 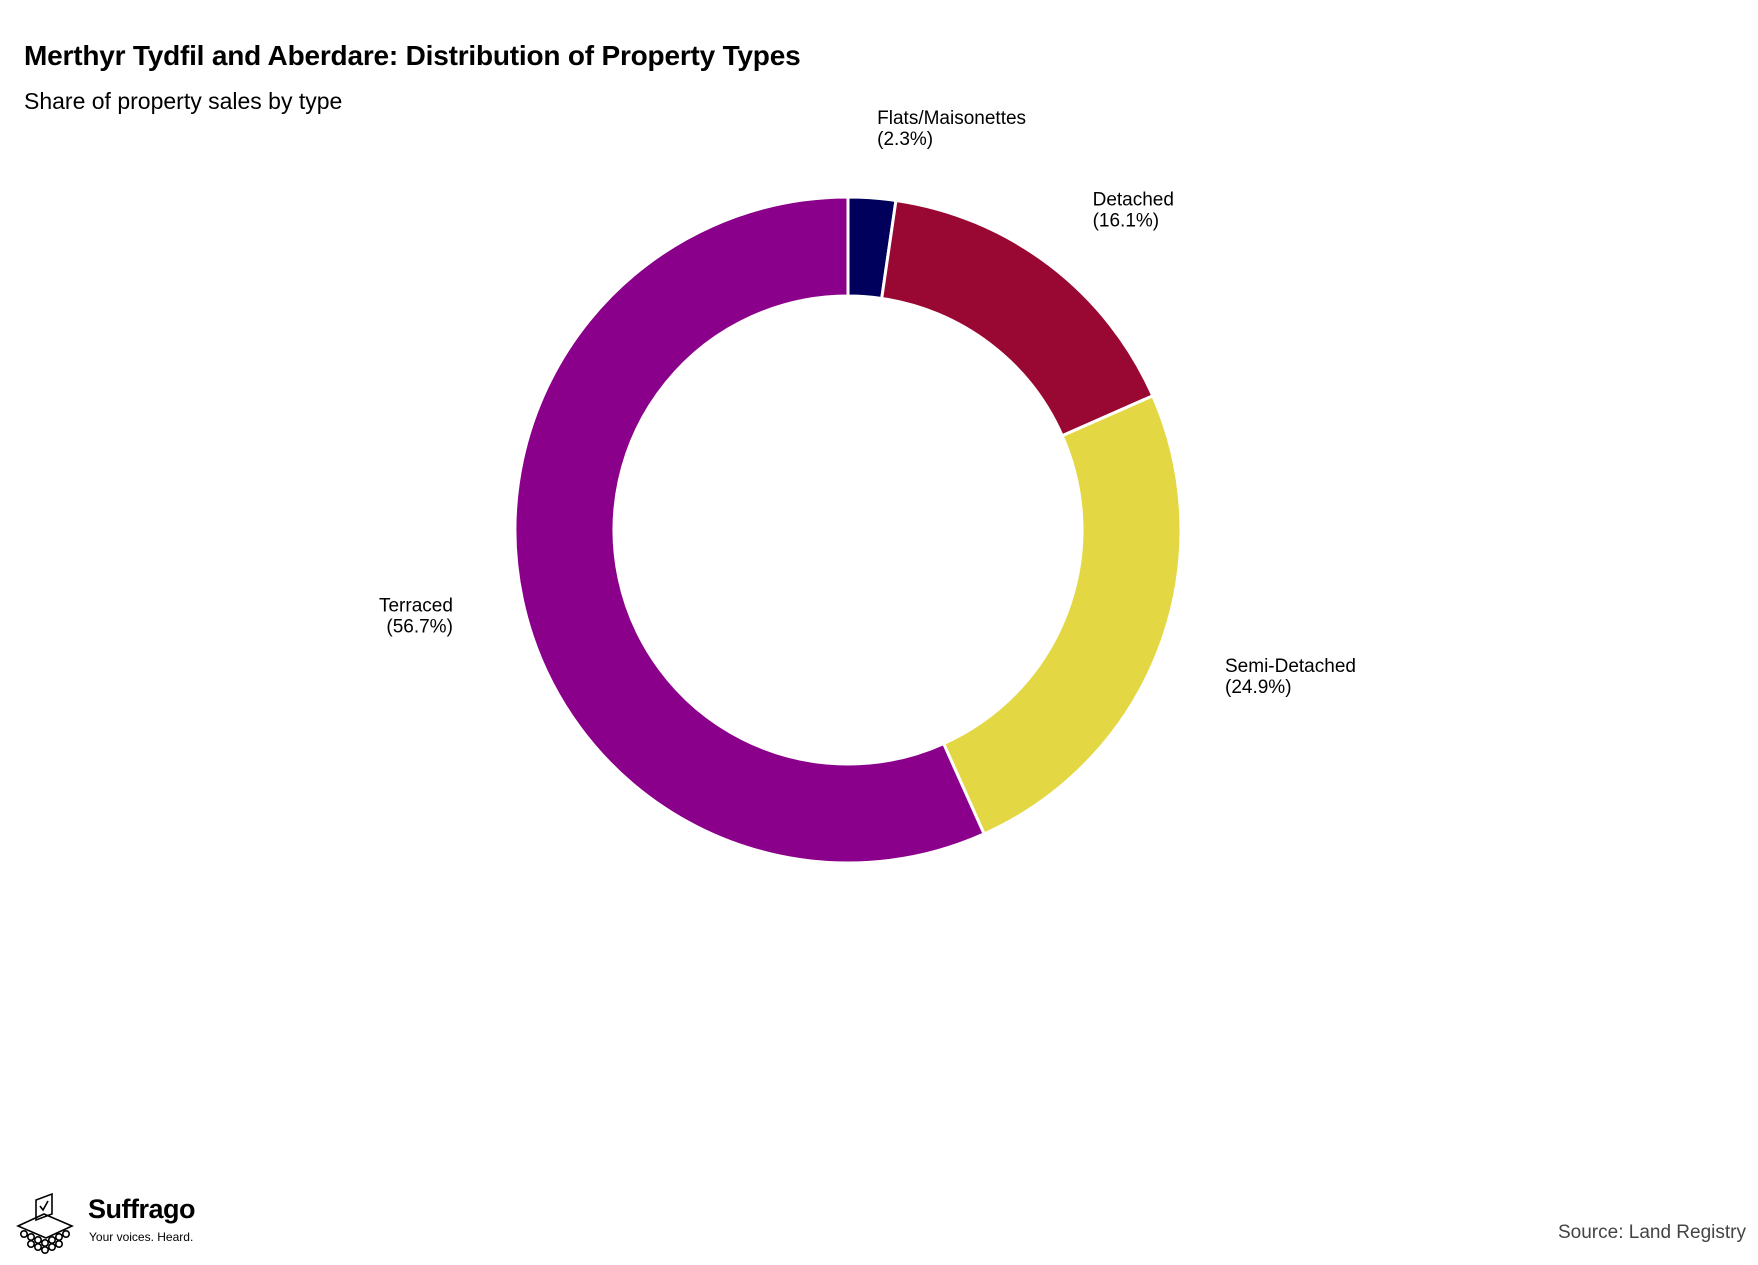 What do you see at coordinates (1017, 318) in the screenshot?
I see `slice-detached` at bounding box center [1017, 318].